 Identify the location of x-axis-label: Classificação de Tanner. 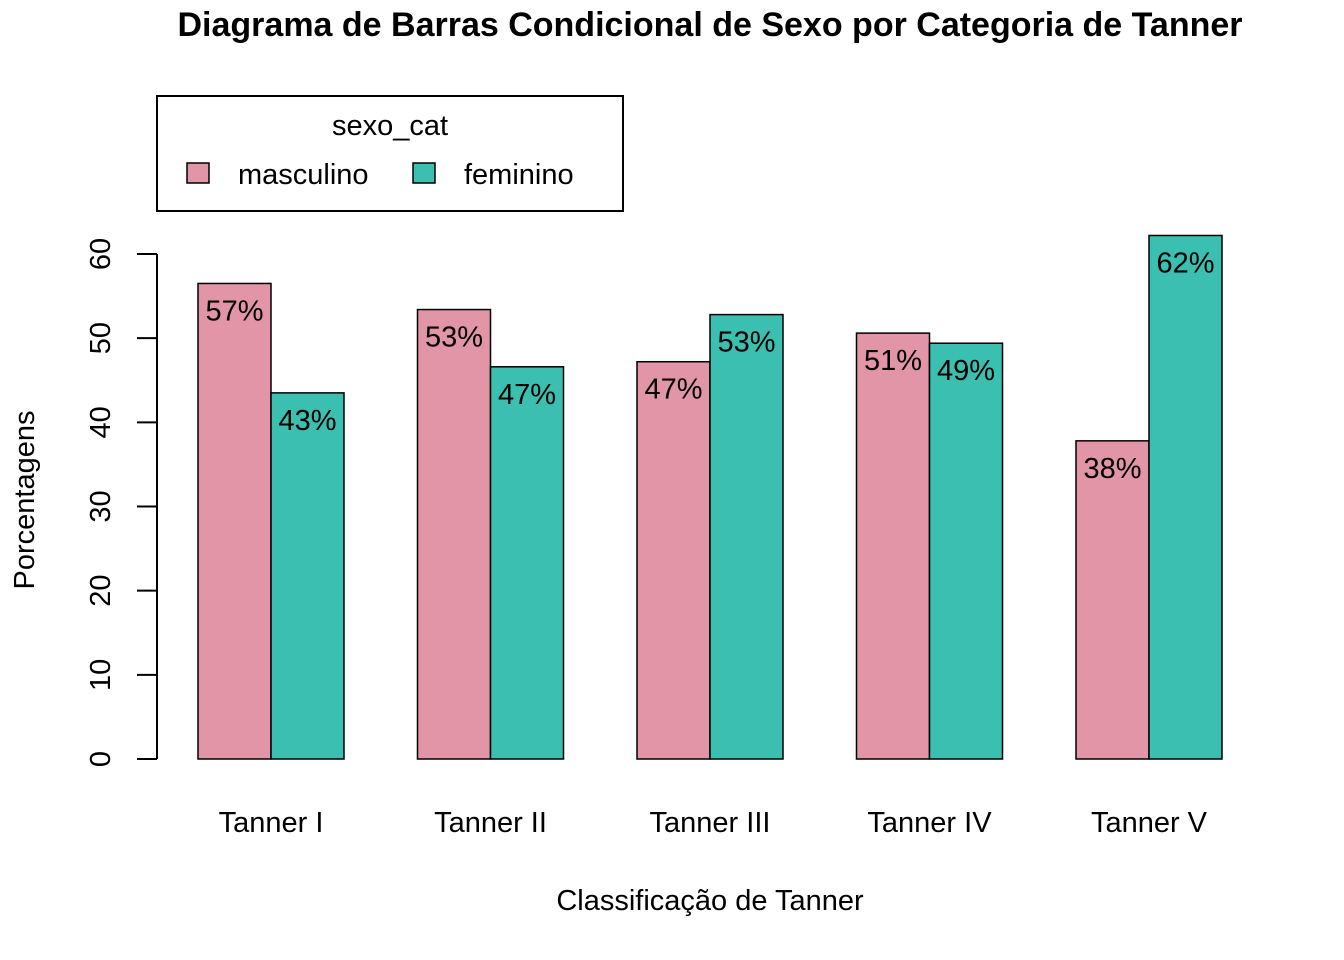
(710, 901).